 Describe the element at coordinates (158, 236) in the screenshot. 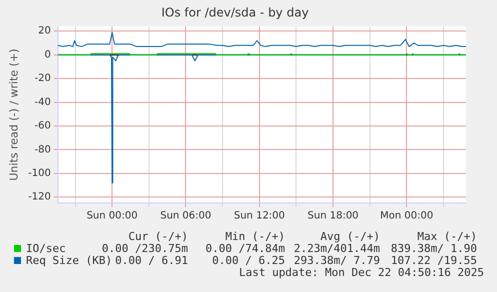

I see `text: Cur (-/+)` at that location.